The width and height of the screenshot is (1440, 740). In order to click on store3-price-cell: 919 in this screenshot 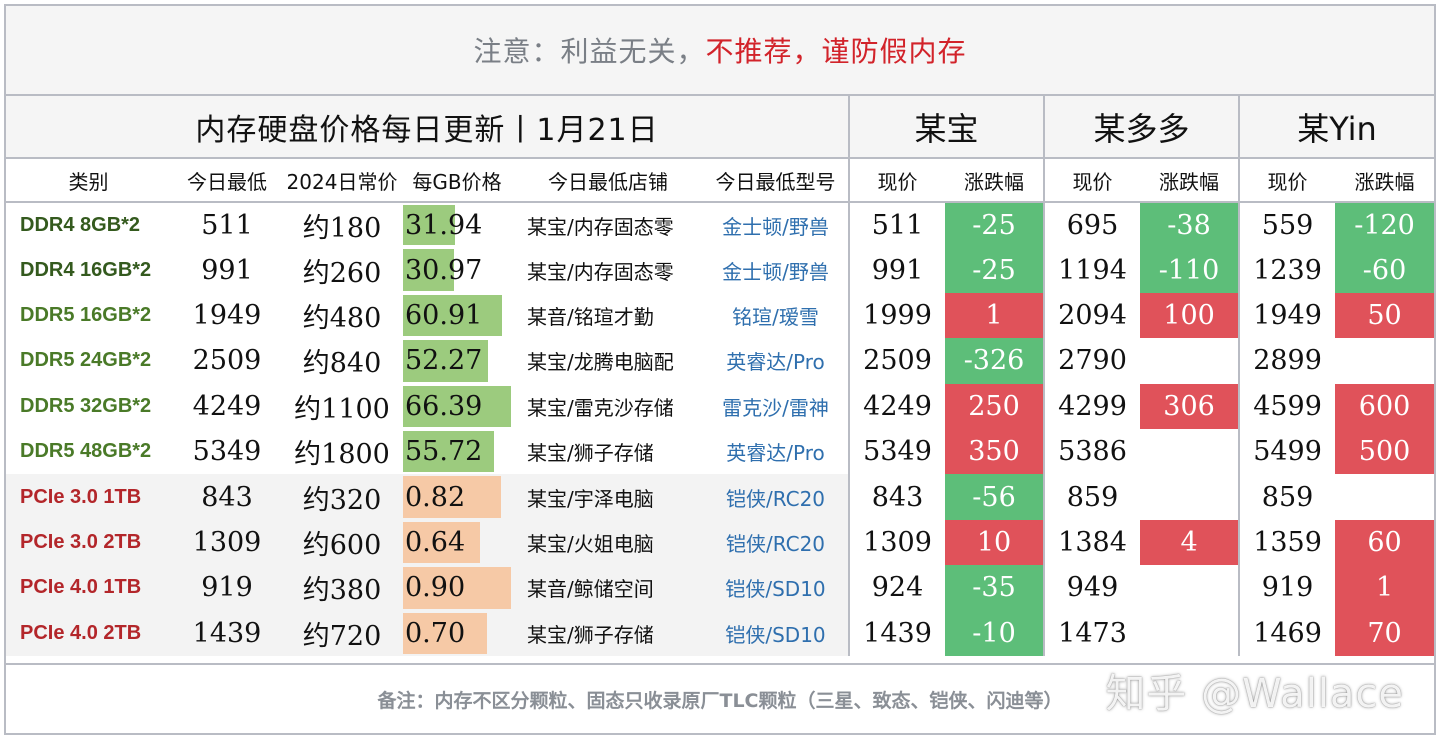, I will do `click(1287, 588)`.